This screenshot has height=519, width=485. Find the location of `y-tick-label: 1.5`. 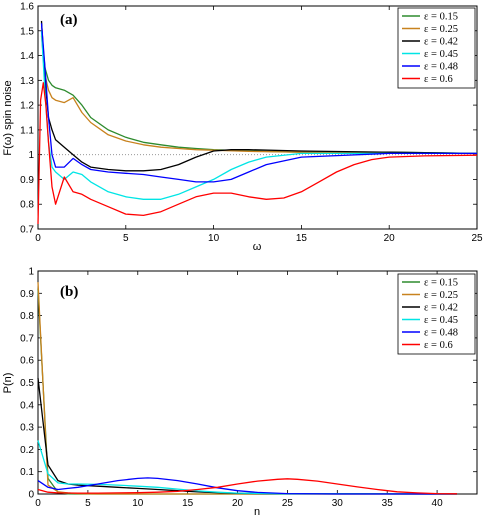

y-tick-label: 1.5 is located at coordinates (27, 31).